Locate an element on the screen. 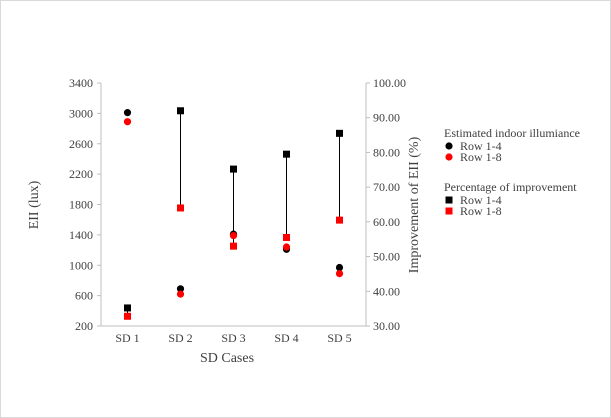  y2-tick-label: 40.00 is located at coordinates (386, 291).